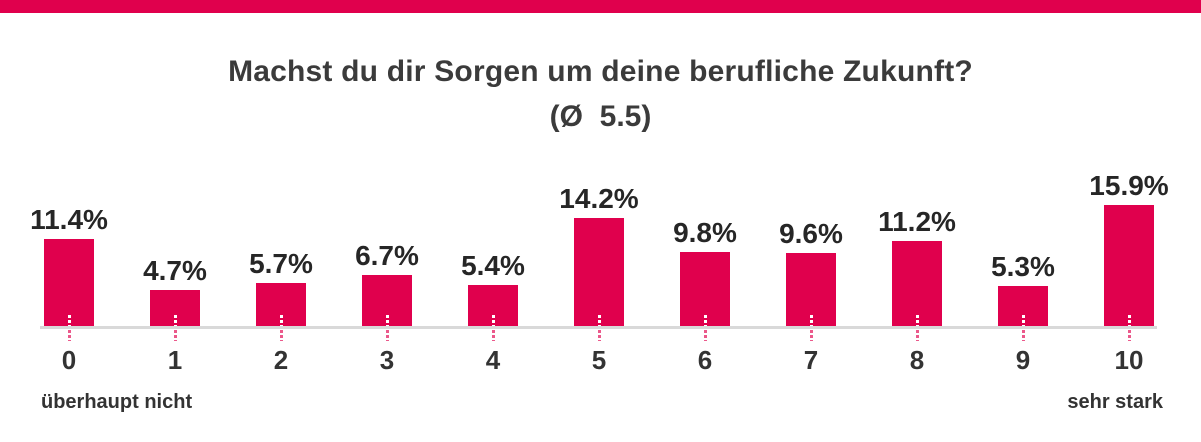  I want to click on x-axis-max-label: sehr stark, so click(1115, 402).